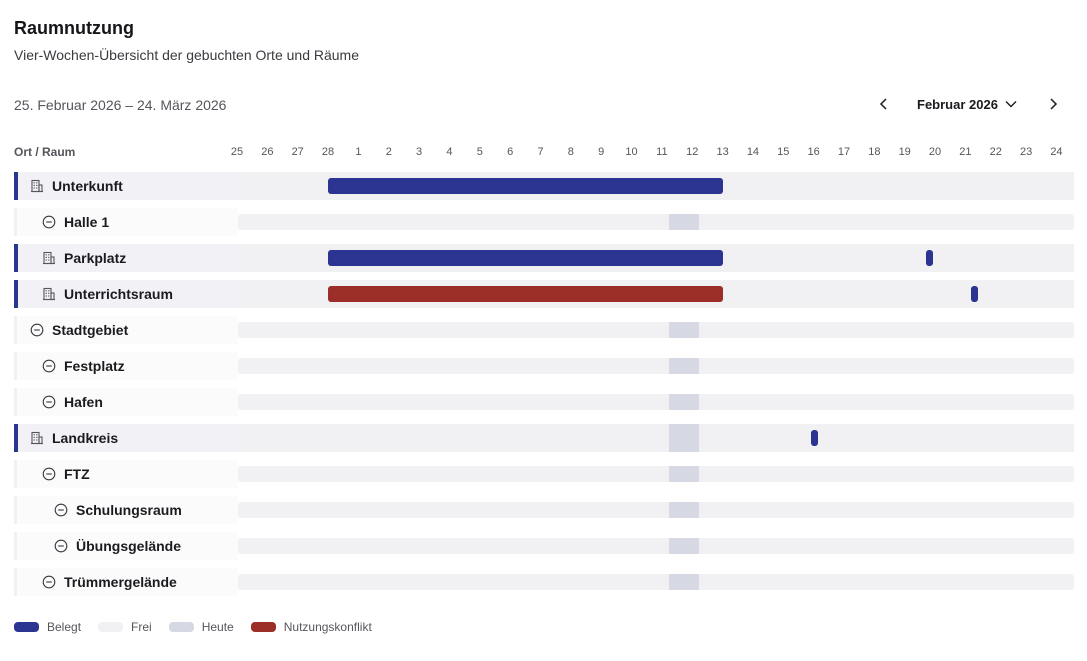  I want to click on legend-item-heute: Heute, so click(201, 627).